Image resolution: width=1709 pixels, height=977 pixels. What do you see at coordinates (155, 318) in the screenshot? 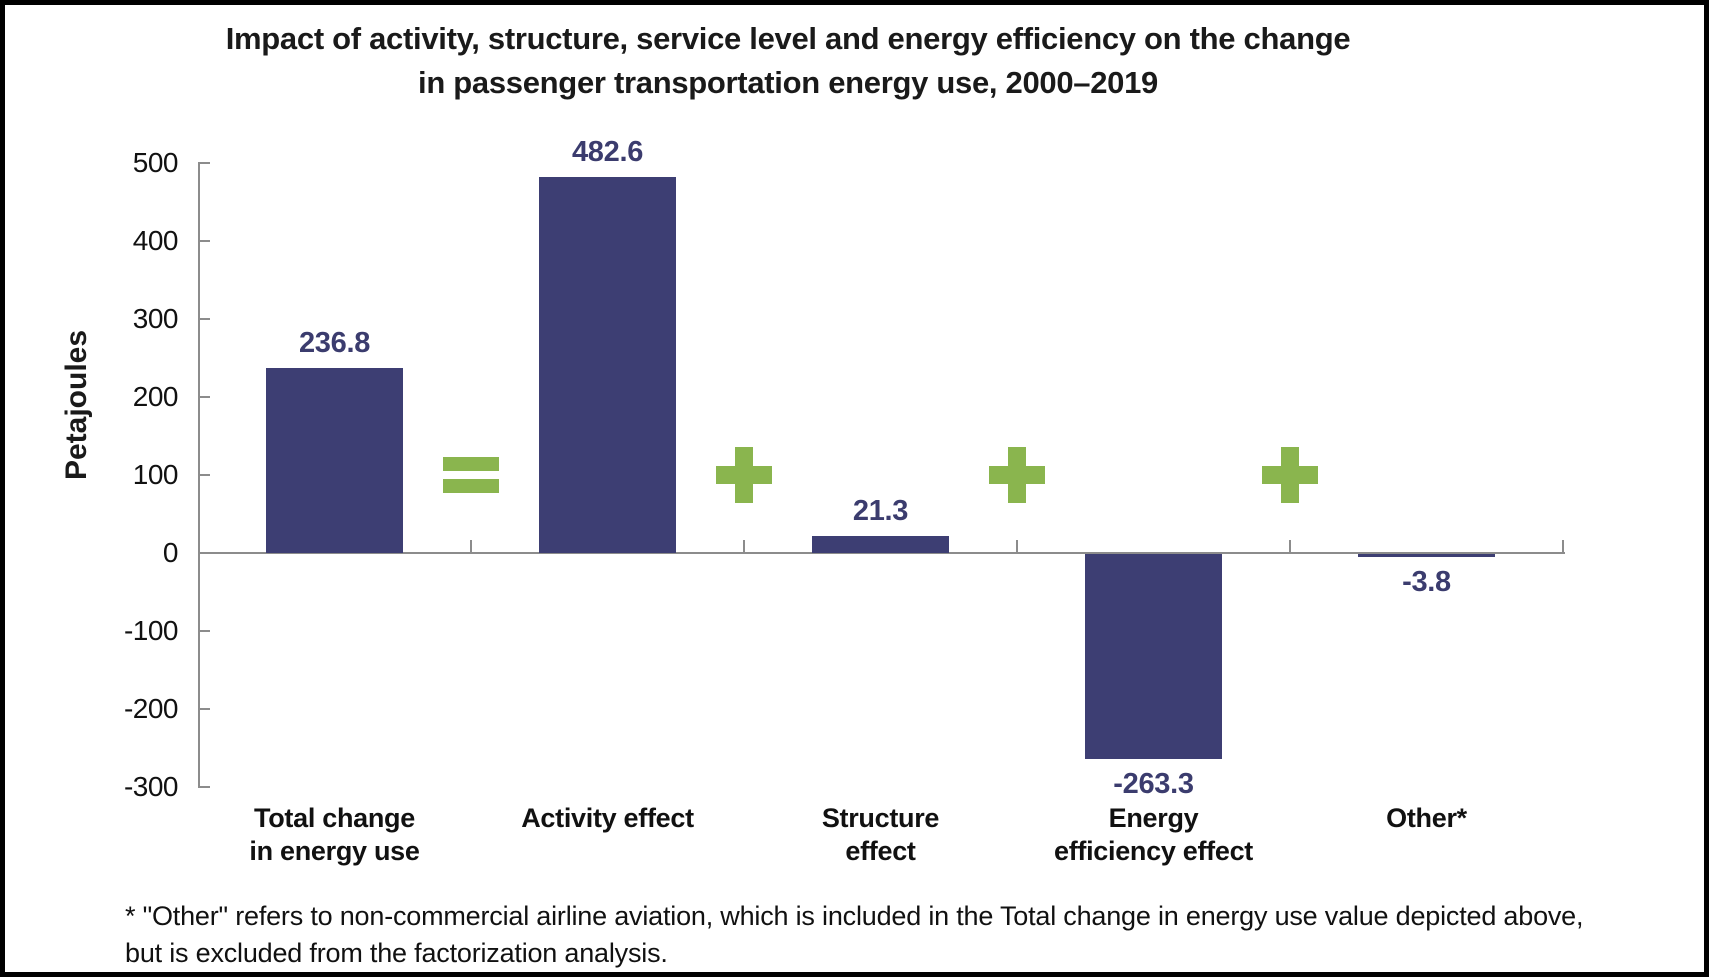
I see `y-tick-label: 300` at bounding box center [155, 318].